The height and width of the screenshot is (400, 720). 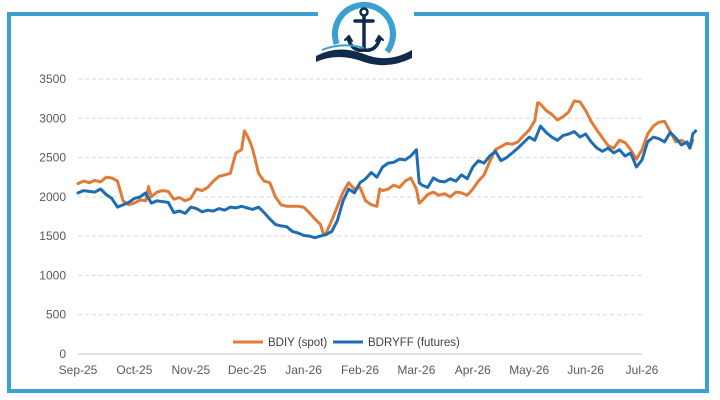 I want to click on legend-label: BDRYFF (futures), so click(x=414, y=343).